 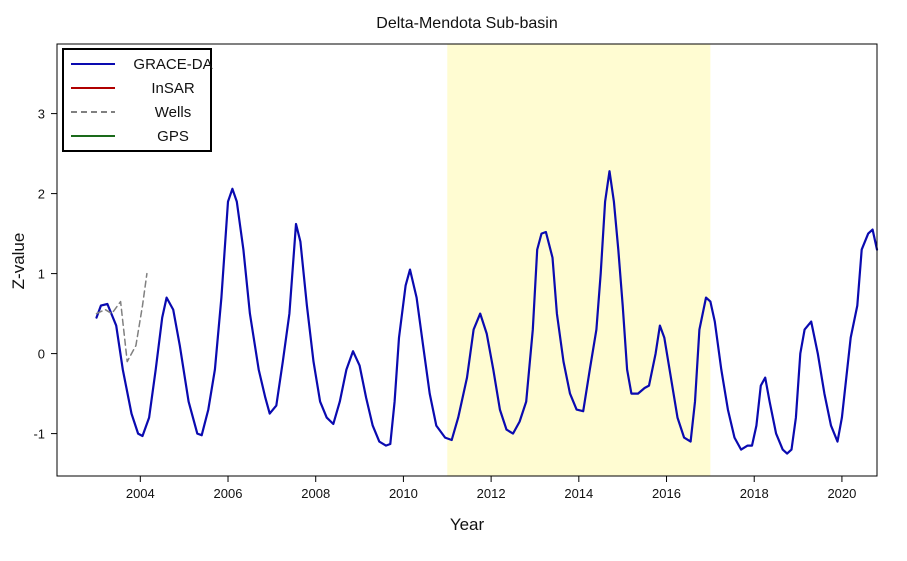 I want to click on y-tick-label: 1, so click(x=41, y=274).